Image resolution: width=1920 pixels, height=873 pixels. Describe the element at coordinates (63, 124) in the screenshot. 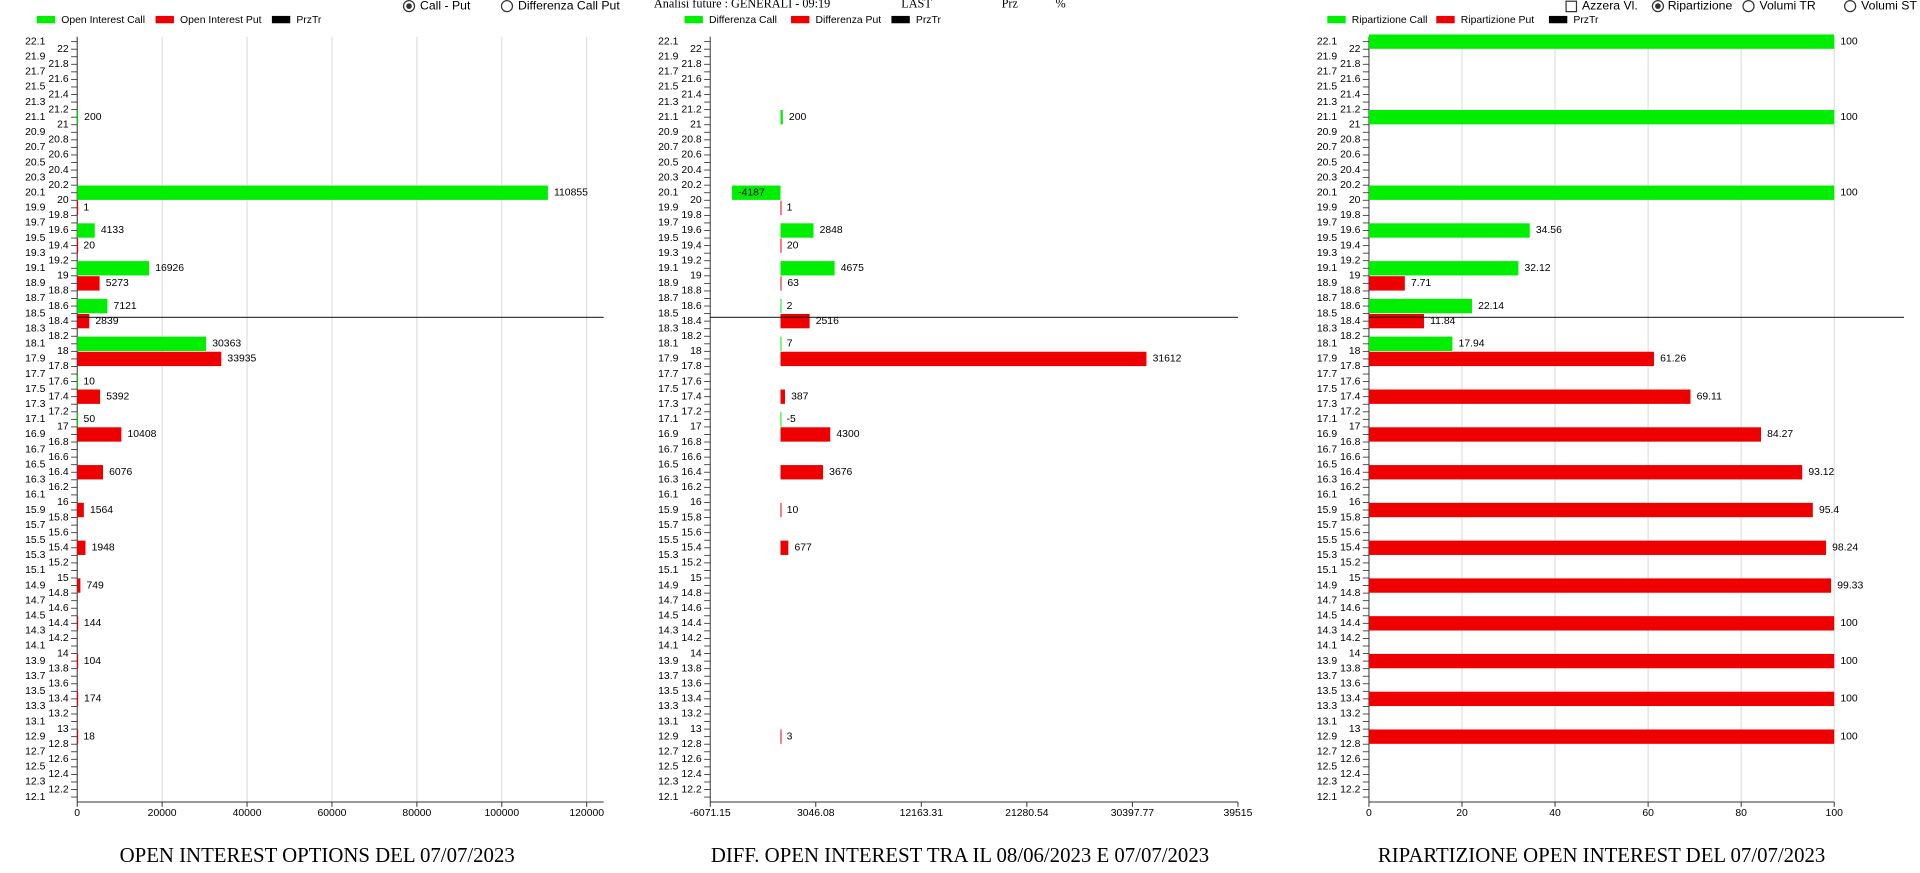

I see `y-tick-label: 21` at that location.